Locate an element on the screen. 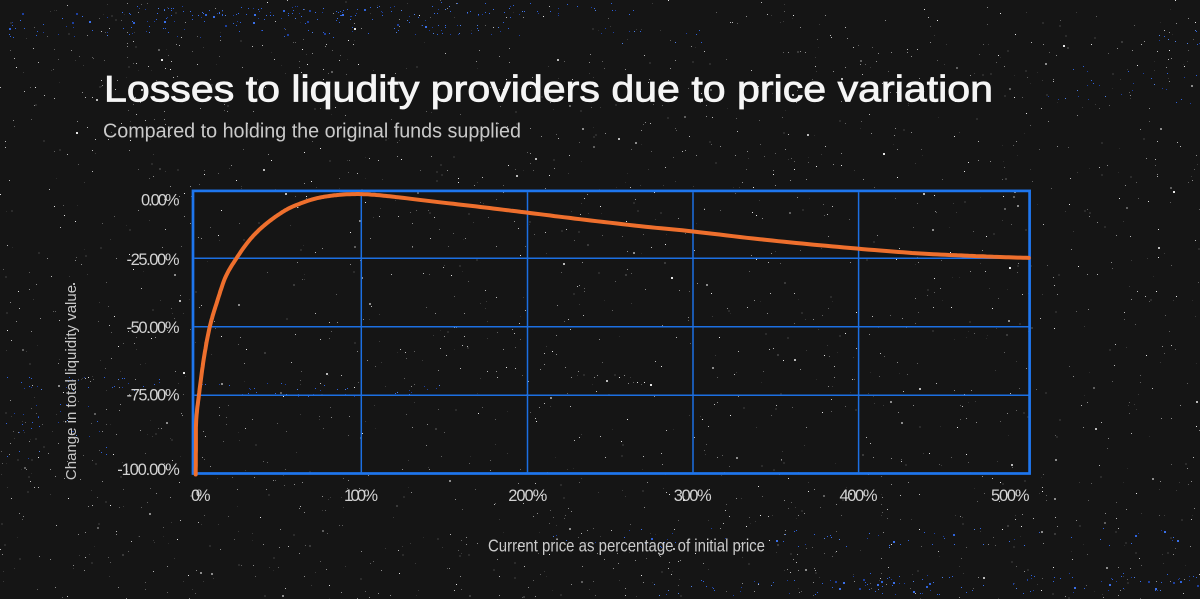 The height and width of the screenshot is (599, 1200). svg-text: 0.00% is located at coordinates (160, 200).